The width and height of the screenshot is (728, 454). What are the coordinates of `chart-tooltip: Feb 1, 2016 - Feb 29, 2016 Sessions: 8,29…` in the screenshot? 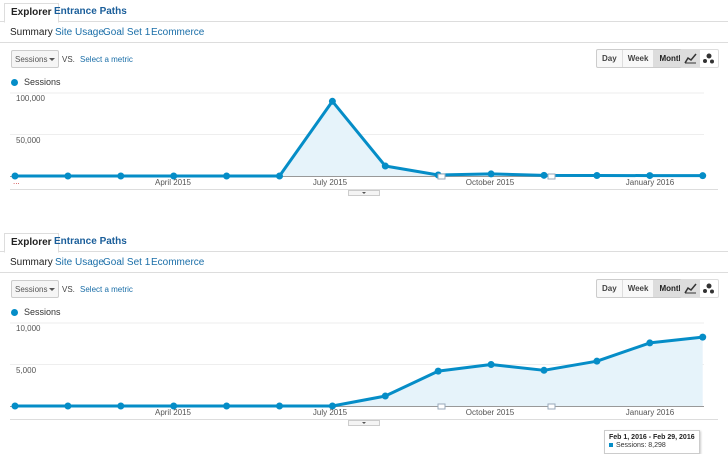 It's located at (652, 442).